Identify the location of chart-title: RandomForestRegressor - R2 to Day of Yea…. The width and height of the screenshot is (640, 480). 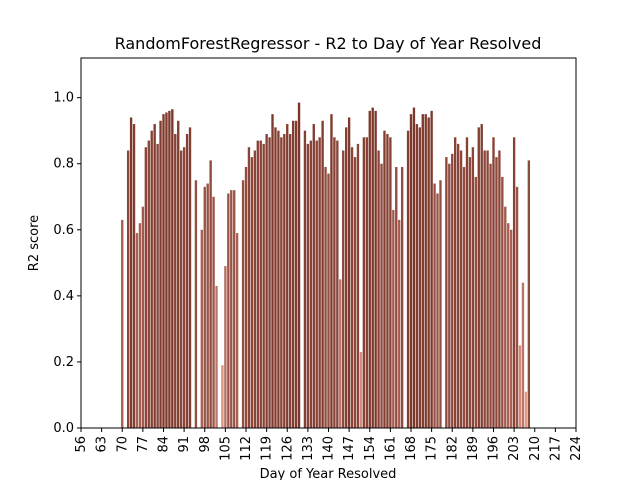
(328, 43).